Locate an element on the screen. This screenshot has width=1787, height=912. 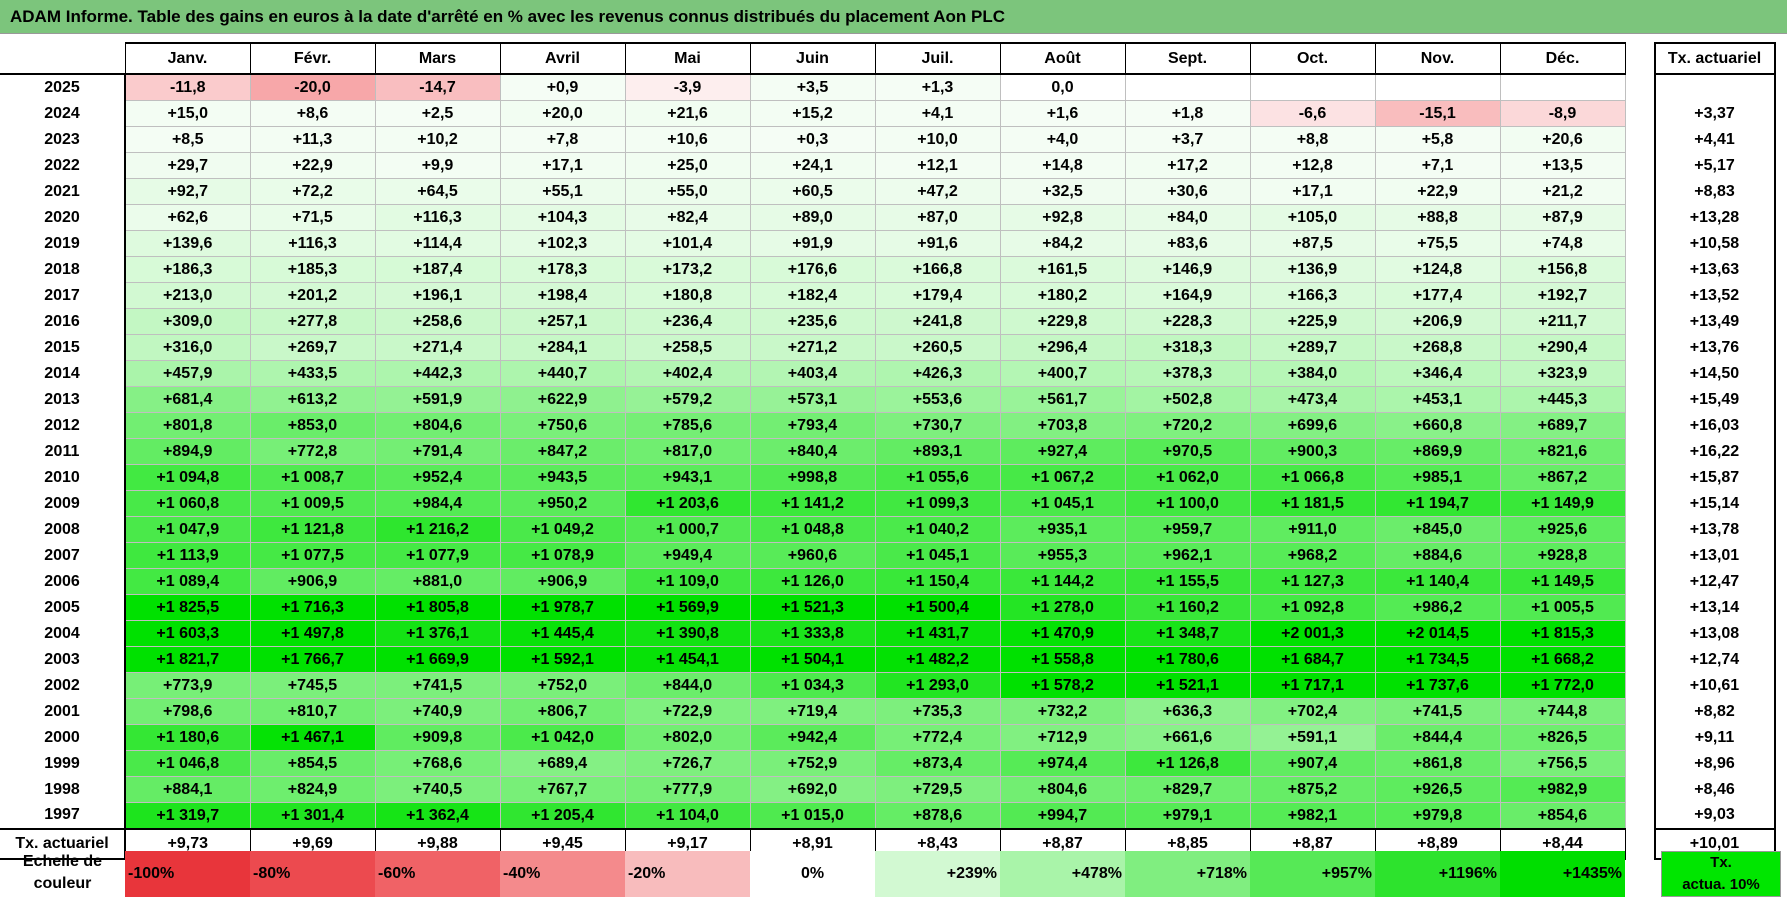
gain-cell: +979,1 is located at coordinates (1187, 816).